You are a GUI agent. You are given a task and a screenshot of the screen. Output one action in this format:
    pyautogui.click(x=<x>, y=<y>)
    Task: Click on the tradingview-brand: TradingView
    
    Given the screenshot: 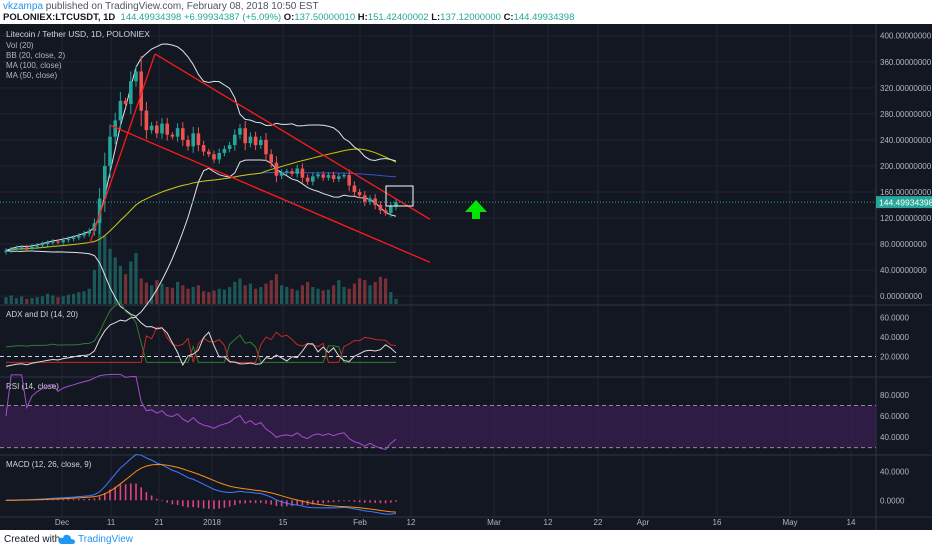 What is the action you would take?
    pyautogui.click(x=106, y=539)
    